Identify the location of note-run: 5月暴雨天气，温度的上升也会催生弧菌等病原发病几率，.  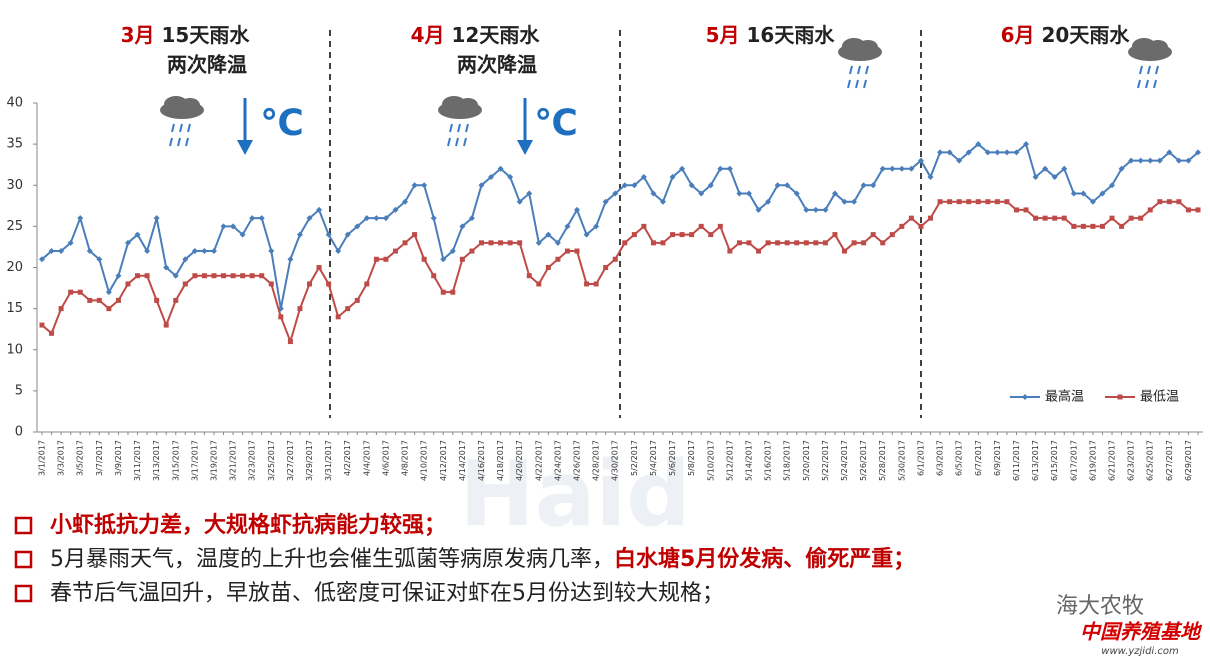
(332, 559).